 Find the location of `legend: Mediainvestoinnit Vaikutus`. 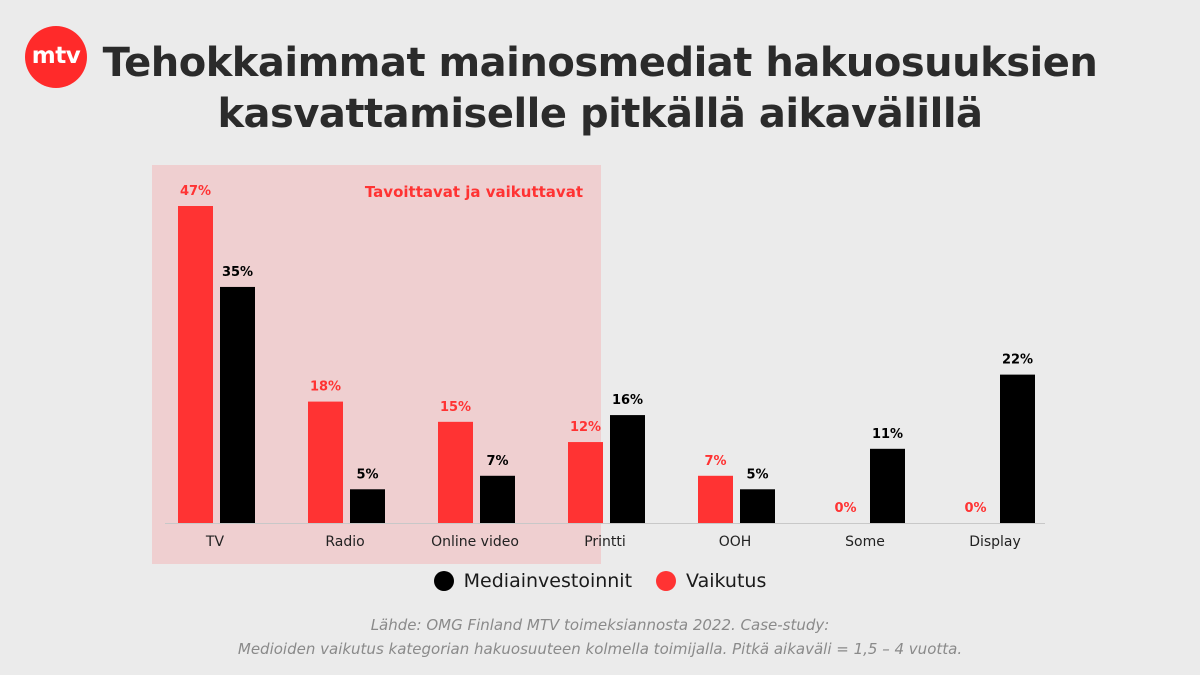

legend: Mediainvestoinnit Vaikutus is located at coordinates (600, 581).